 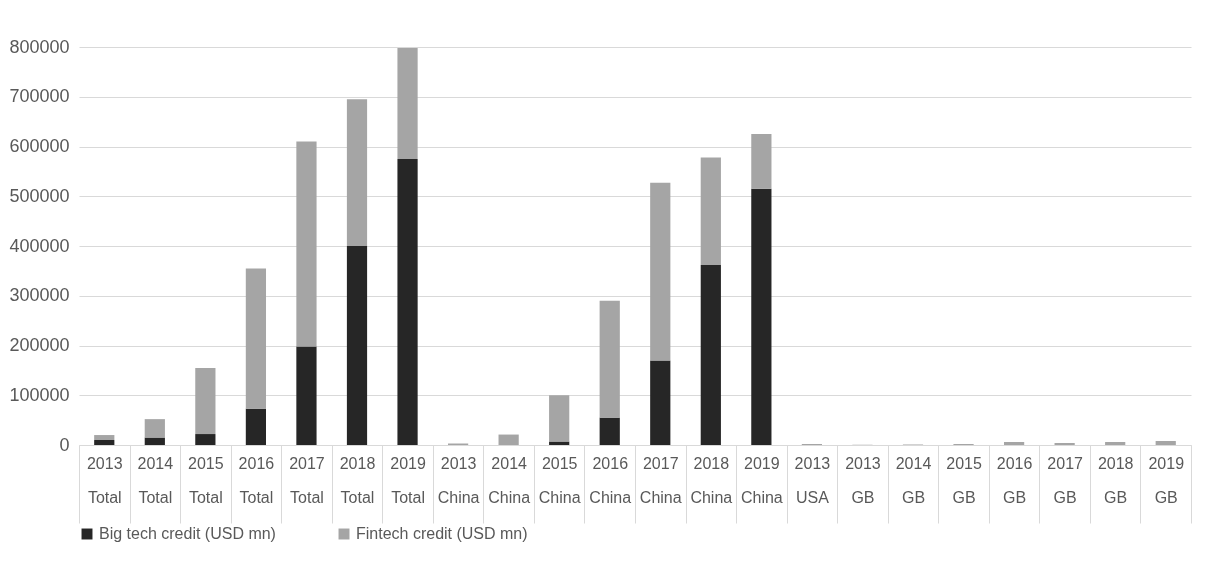 I want to click on x-tick-label: 2019 China, so click(x=761, y=480).